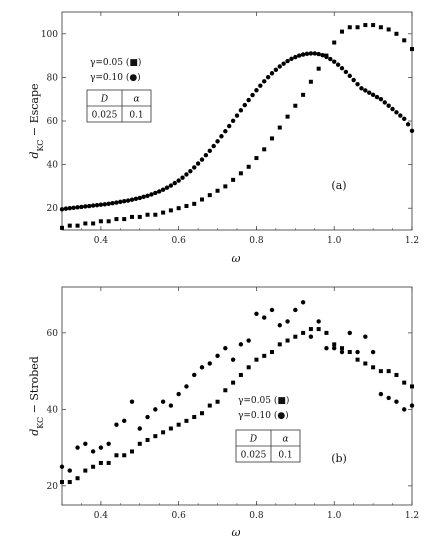  I want to click on x-tick-label: 0.6, so click(179, 516).